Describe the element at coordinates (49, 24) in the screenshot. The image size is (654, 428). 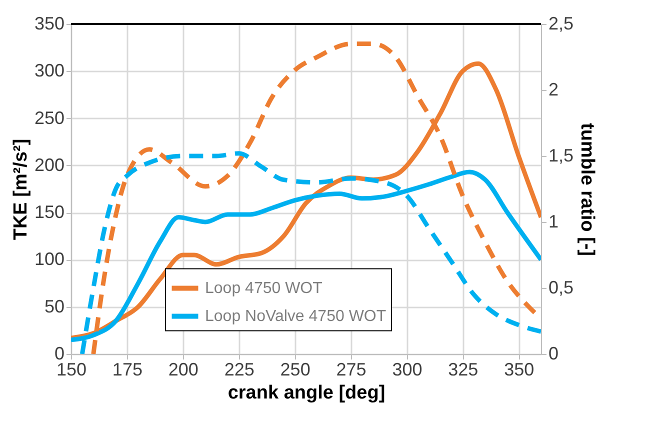
I see `y-tick-label: 350` at that location.